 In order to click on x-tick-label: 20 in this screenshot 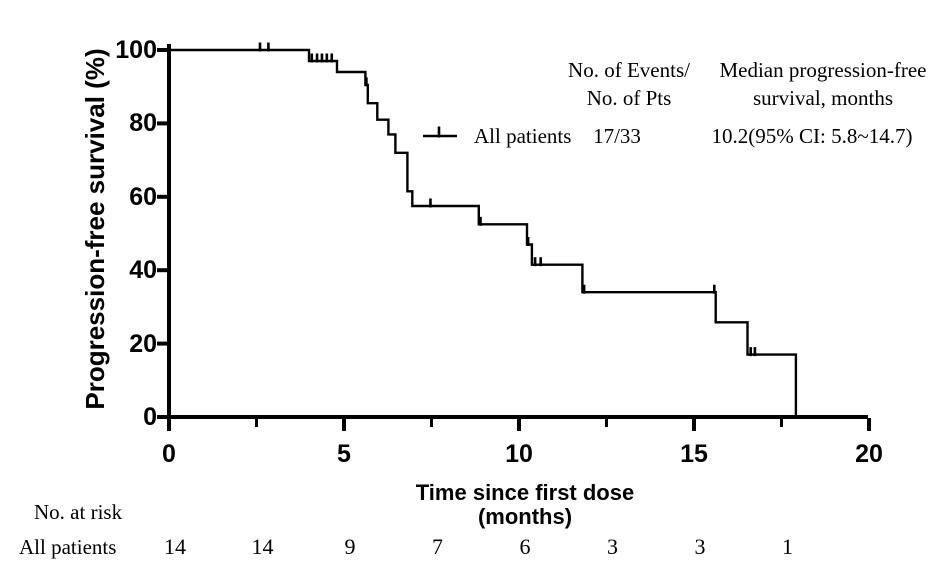, I will do `click(869, 454)`.